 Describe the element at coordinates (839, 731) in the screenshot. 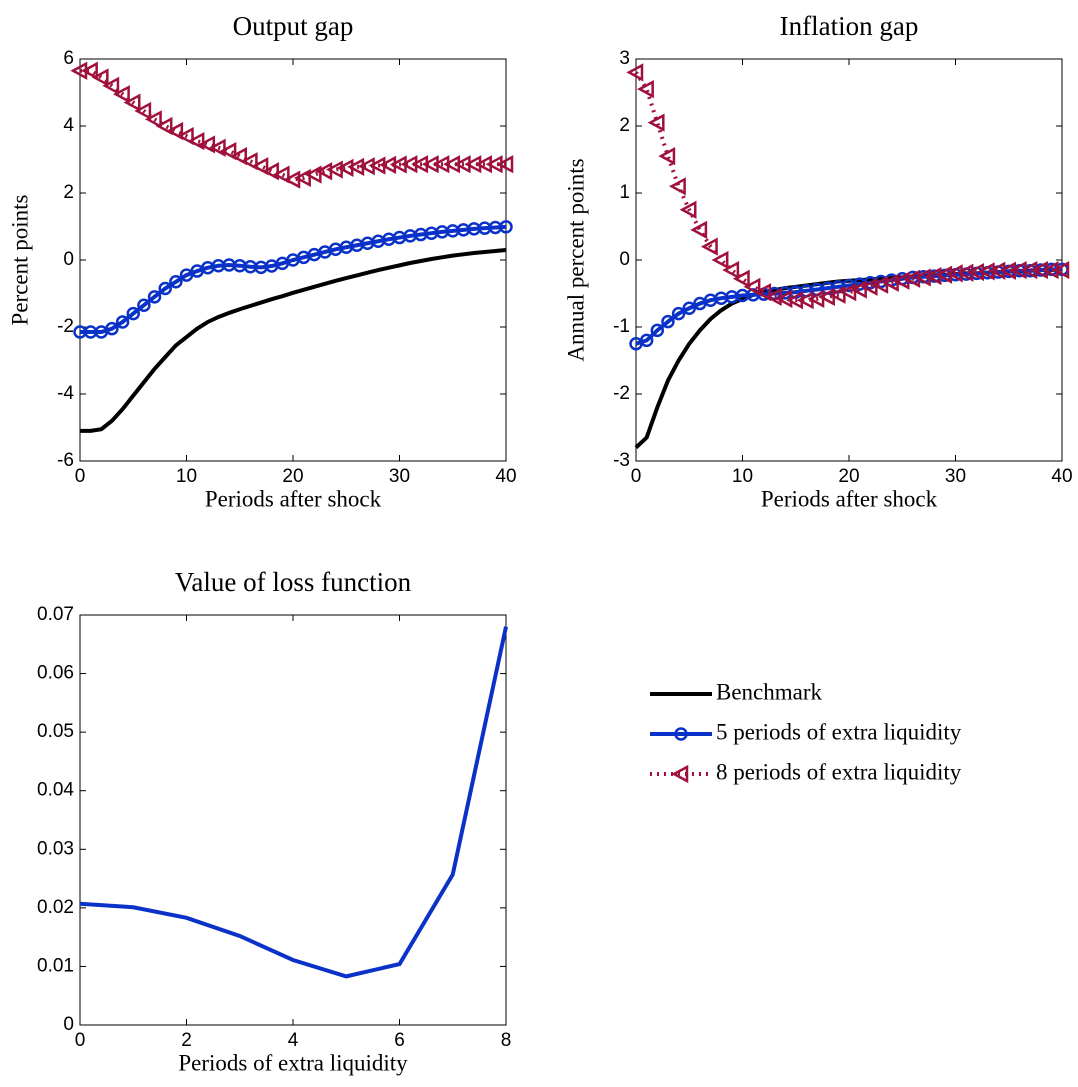

I see `legend-label: 5 periods of extra liquidity` at that location.